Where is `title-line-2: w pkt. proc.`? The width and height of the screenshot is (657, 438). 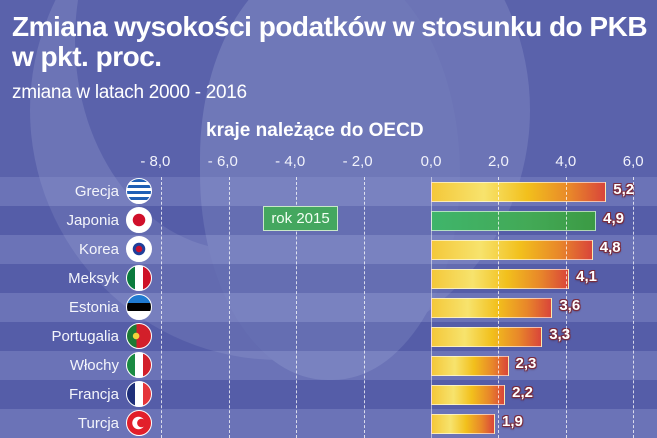 title-line-2: w pkt. proc. is located at coordinates (87, 56).